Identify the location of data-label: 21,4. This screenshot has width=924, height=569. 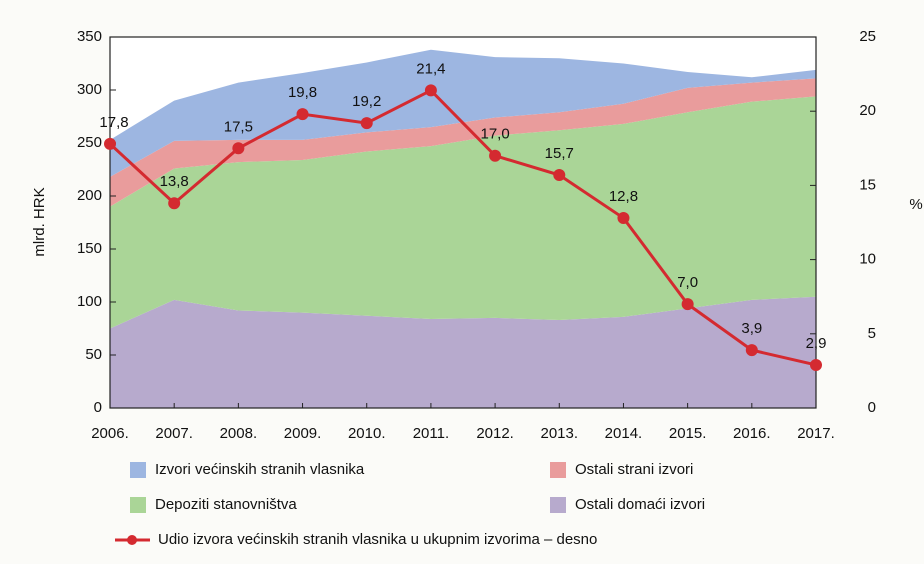
(430, 68).